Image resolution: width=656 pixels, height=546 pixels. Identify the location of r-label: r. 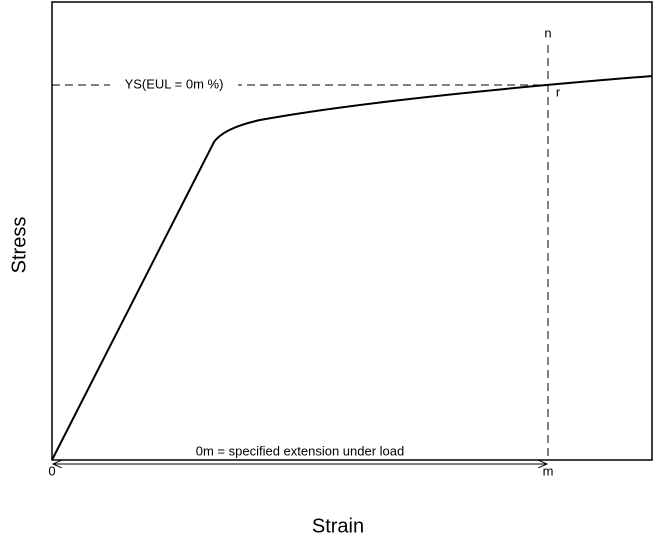
(558, 91).